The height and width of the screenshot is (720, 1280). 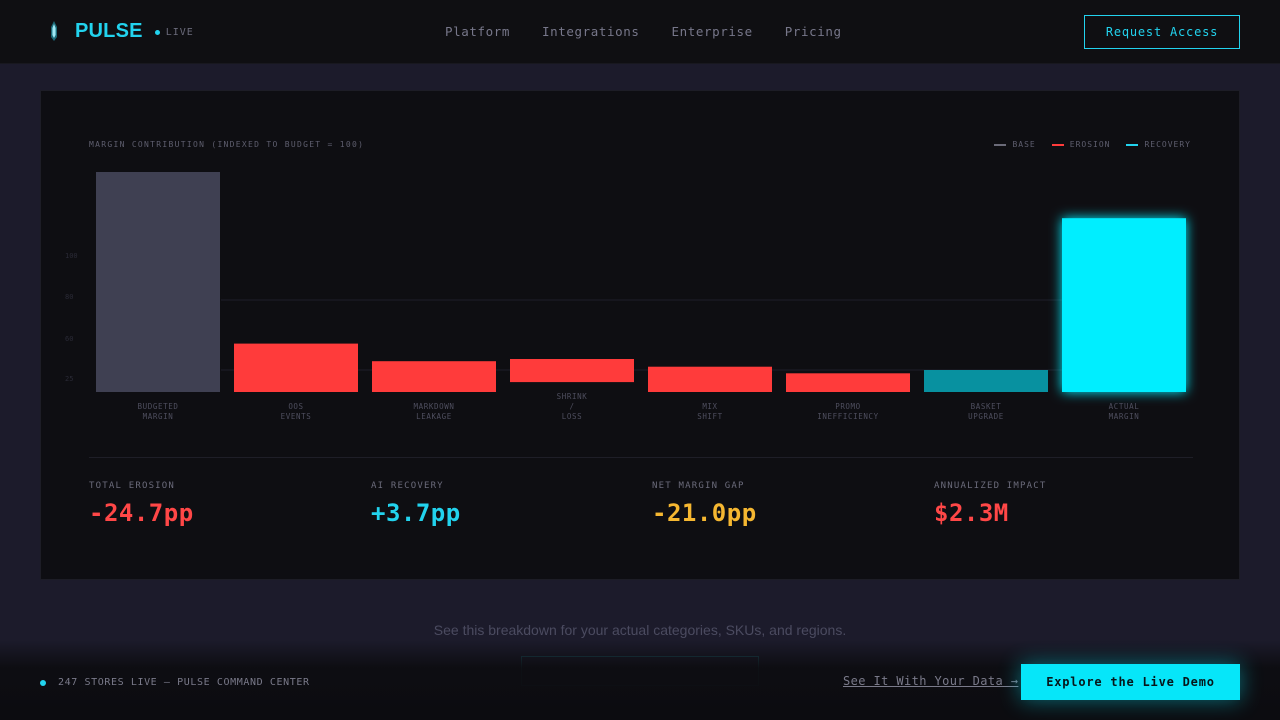 I want to click on category-label: LOSS, so click(x=572, y=416).